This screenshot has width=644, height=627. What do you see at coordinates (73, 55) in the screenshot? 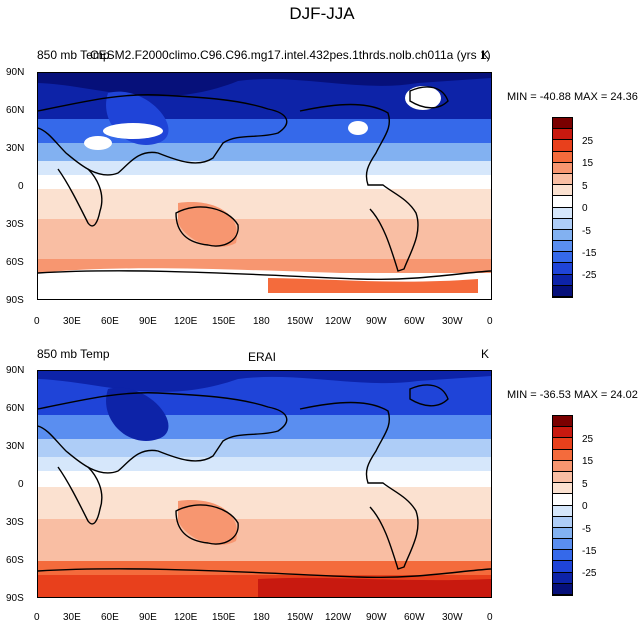
I see `panel-model-left-label: 850 mb Temp` at bounding box center [73, 55].